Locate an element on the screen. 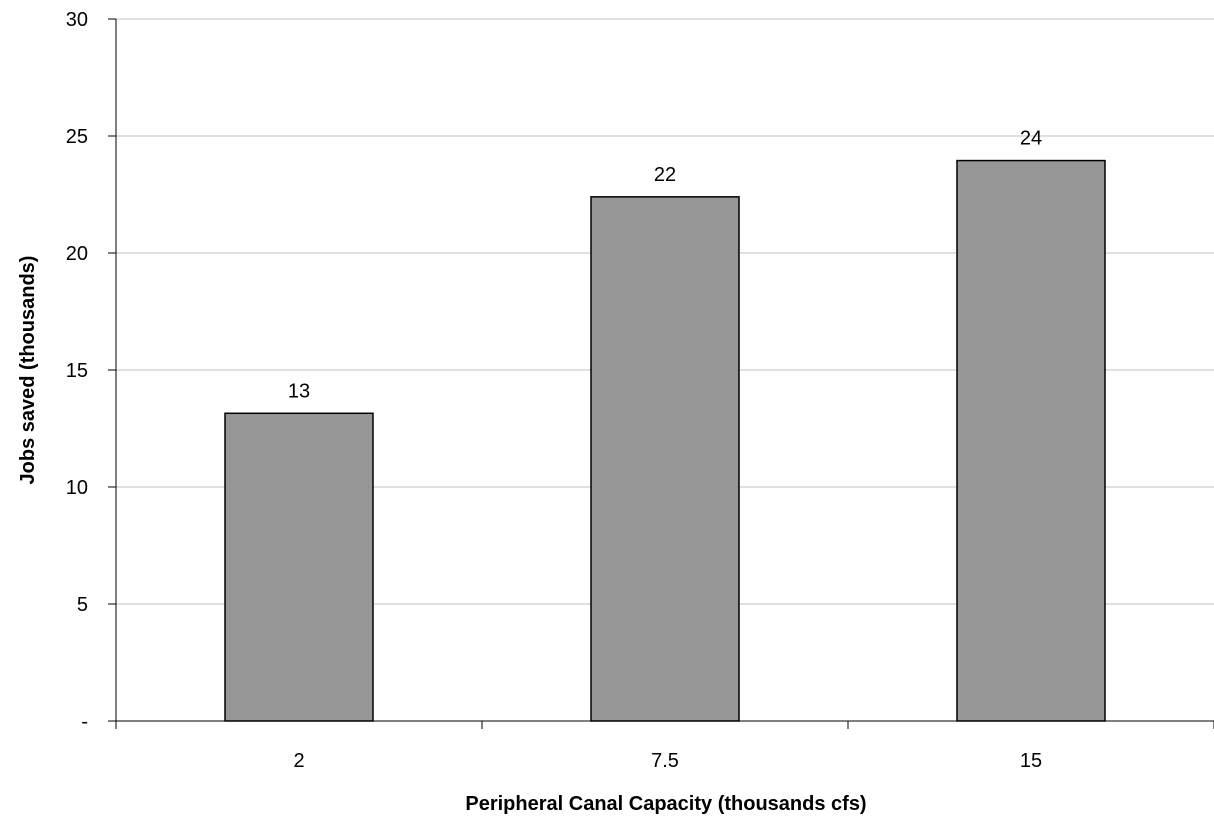  y-axis-ticks: - 5 10 15 20 25 30 is located at coordinates (91, 371).